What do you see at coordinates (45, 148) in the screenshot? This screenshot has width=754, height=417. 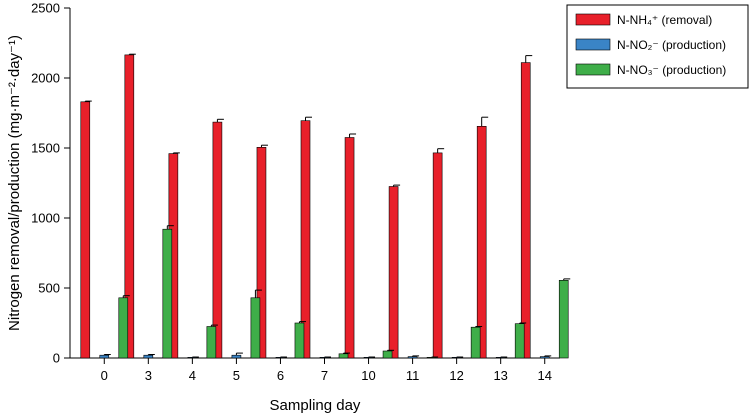 I see `y-tick-label: 1500` at bounding box center [45, 148].